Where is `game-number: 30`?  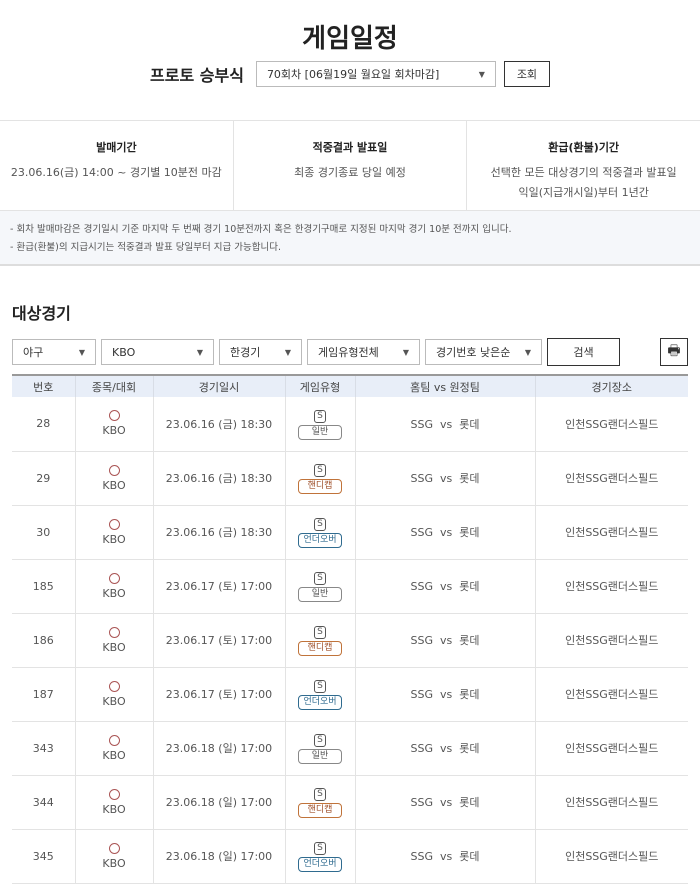 game-number: 30 is located at coordinates (43, 532).